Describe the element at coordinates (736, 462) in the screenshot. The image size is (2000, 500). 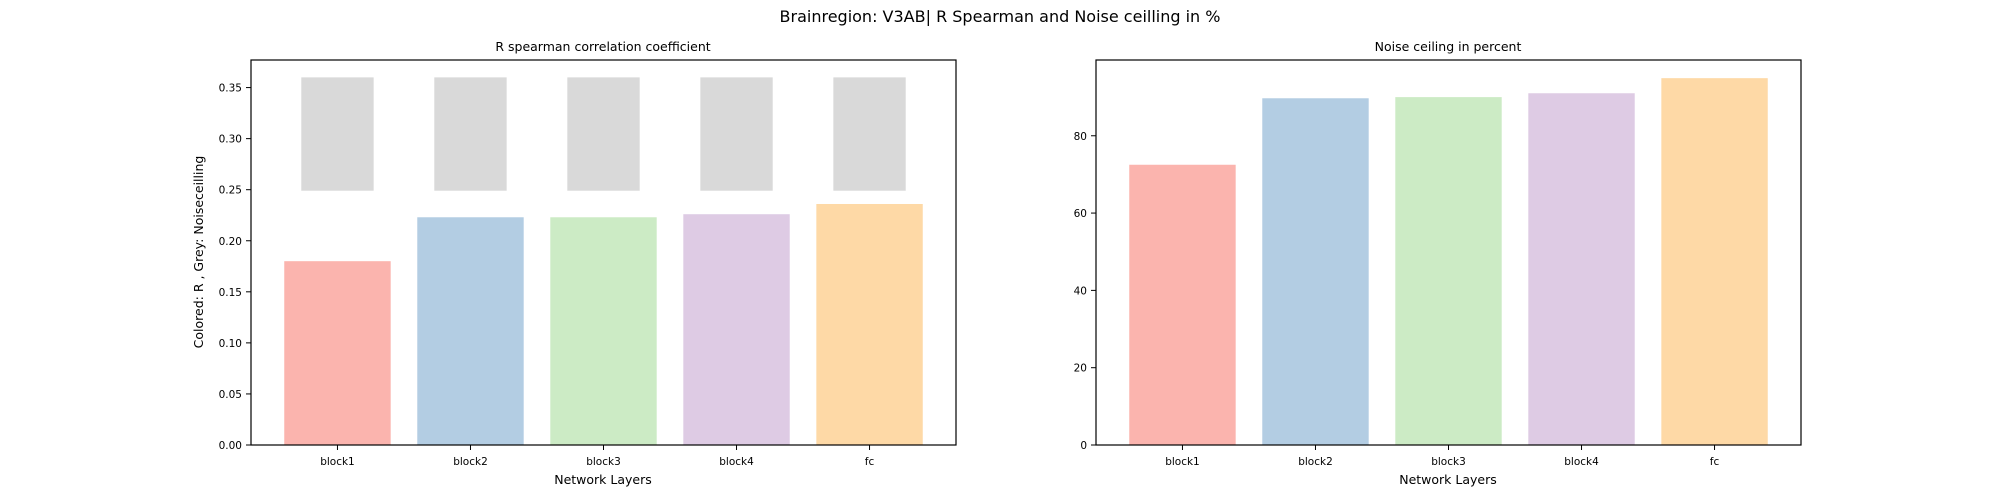
I see `correlation-x-tick-label-block4: block4` at that location.